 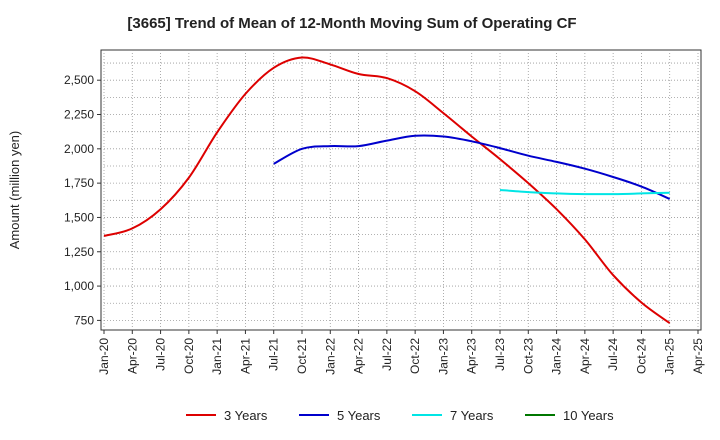 I want to click on x-tick-label: Jan-21, so click(x=217, y=356).